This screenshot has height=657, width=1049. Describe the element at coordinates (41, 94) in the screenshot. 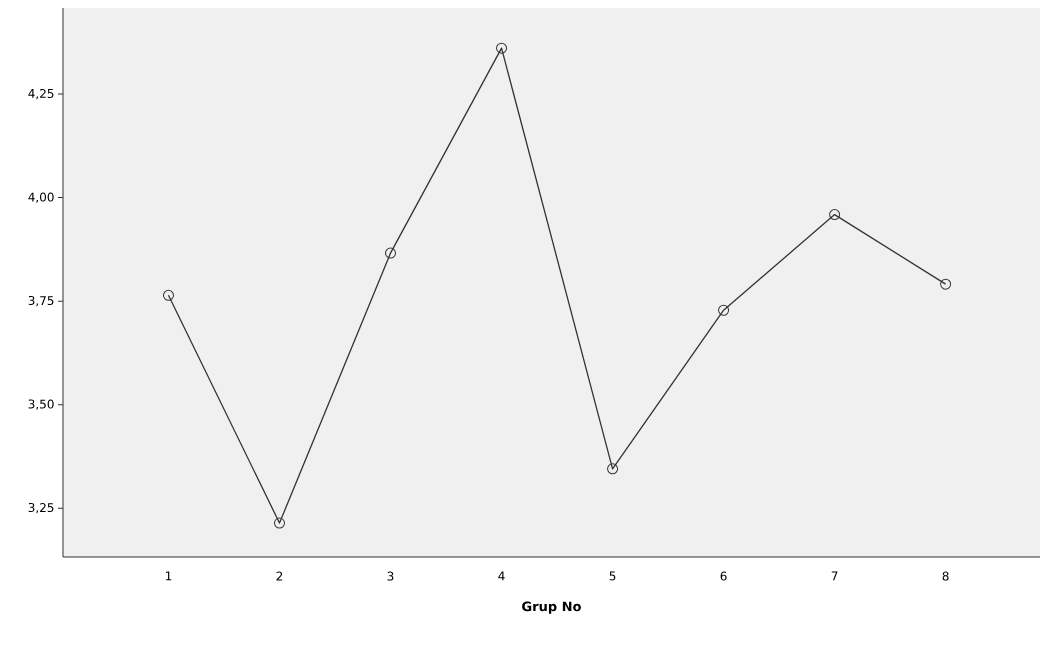

I see `y-tick-label: 4,25` at that location.